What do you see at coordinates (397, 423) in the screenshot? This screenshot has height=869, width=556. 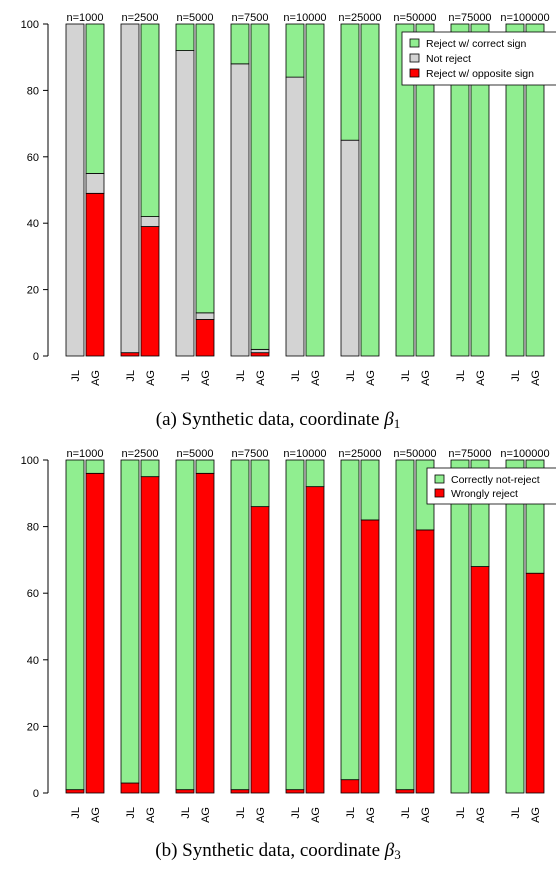 I see `caption-a-subscript: 1` at bounding box center [397, 423].